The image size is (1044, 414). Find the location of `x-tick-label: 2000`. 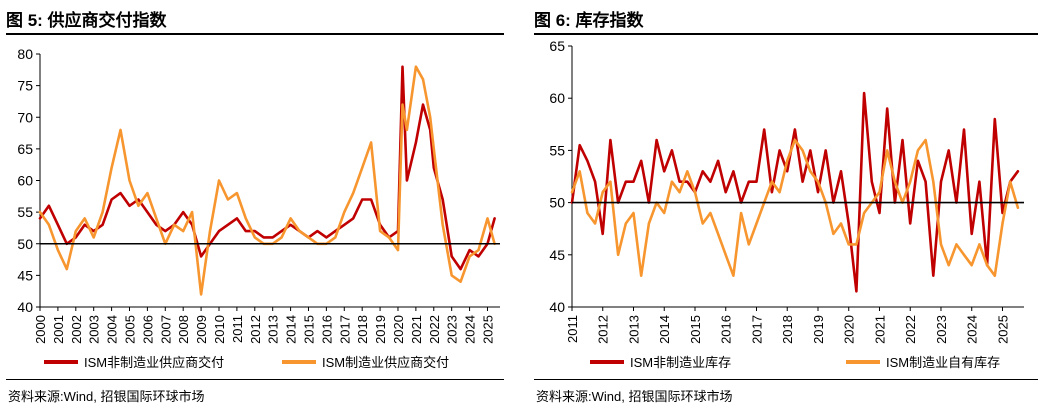

x-tick-label: 2000 is located at coordinates (40, 329).